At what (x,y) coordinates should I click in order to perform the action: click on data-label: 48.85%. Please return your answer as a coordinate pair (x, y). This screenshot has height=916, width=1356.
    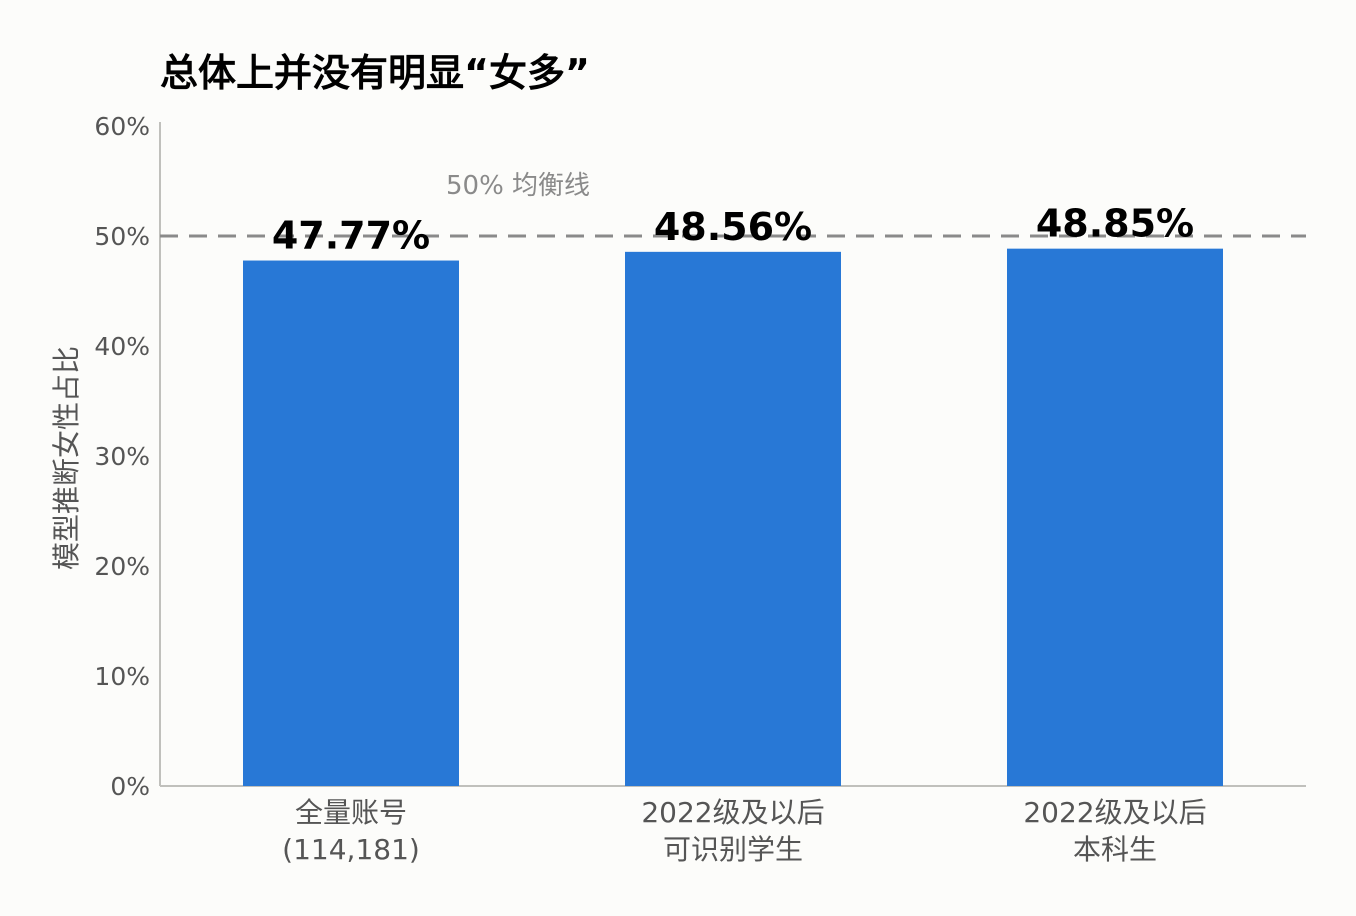
    Looking at the image, I should click on (1115, 224).